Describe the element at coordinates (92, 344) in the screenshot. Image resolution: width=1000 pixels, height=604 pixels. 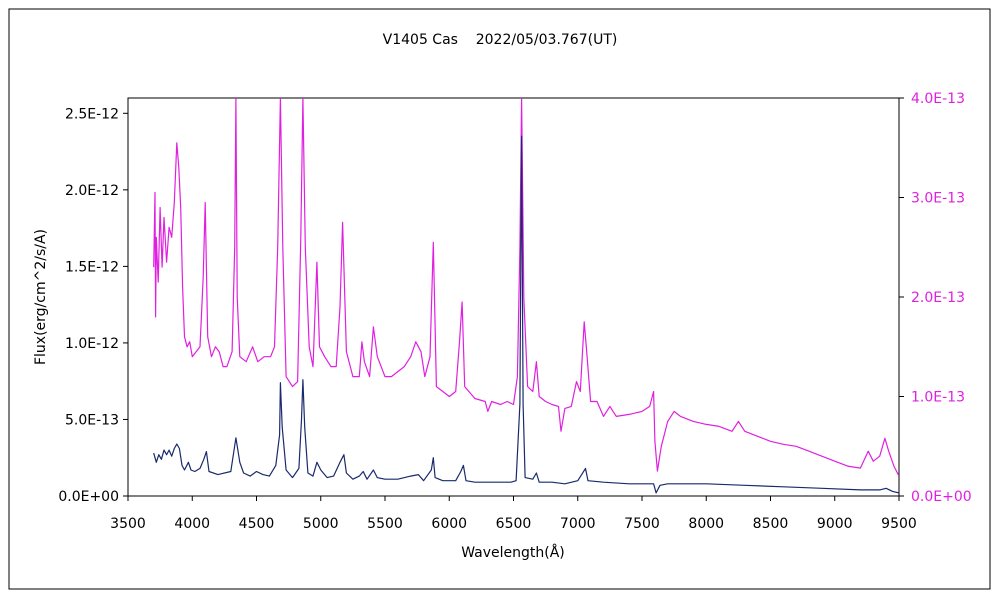
I see `y-left-tick-label: 1.0E-12` at that location.